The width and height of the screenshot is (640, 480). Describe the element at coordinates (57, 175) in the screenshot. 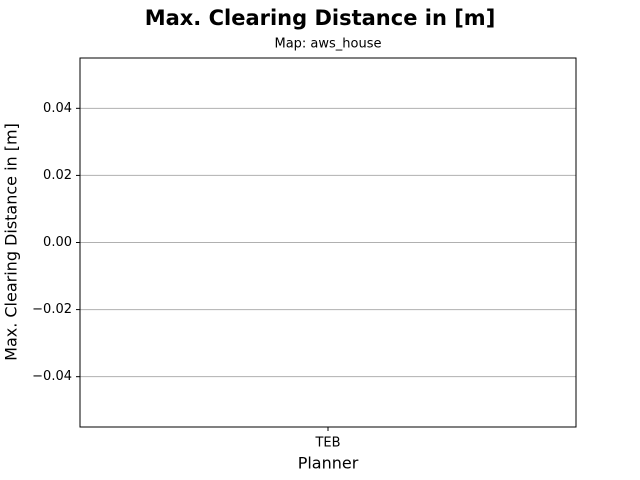

I see `y-tick-label: 0.02` at that location.